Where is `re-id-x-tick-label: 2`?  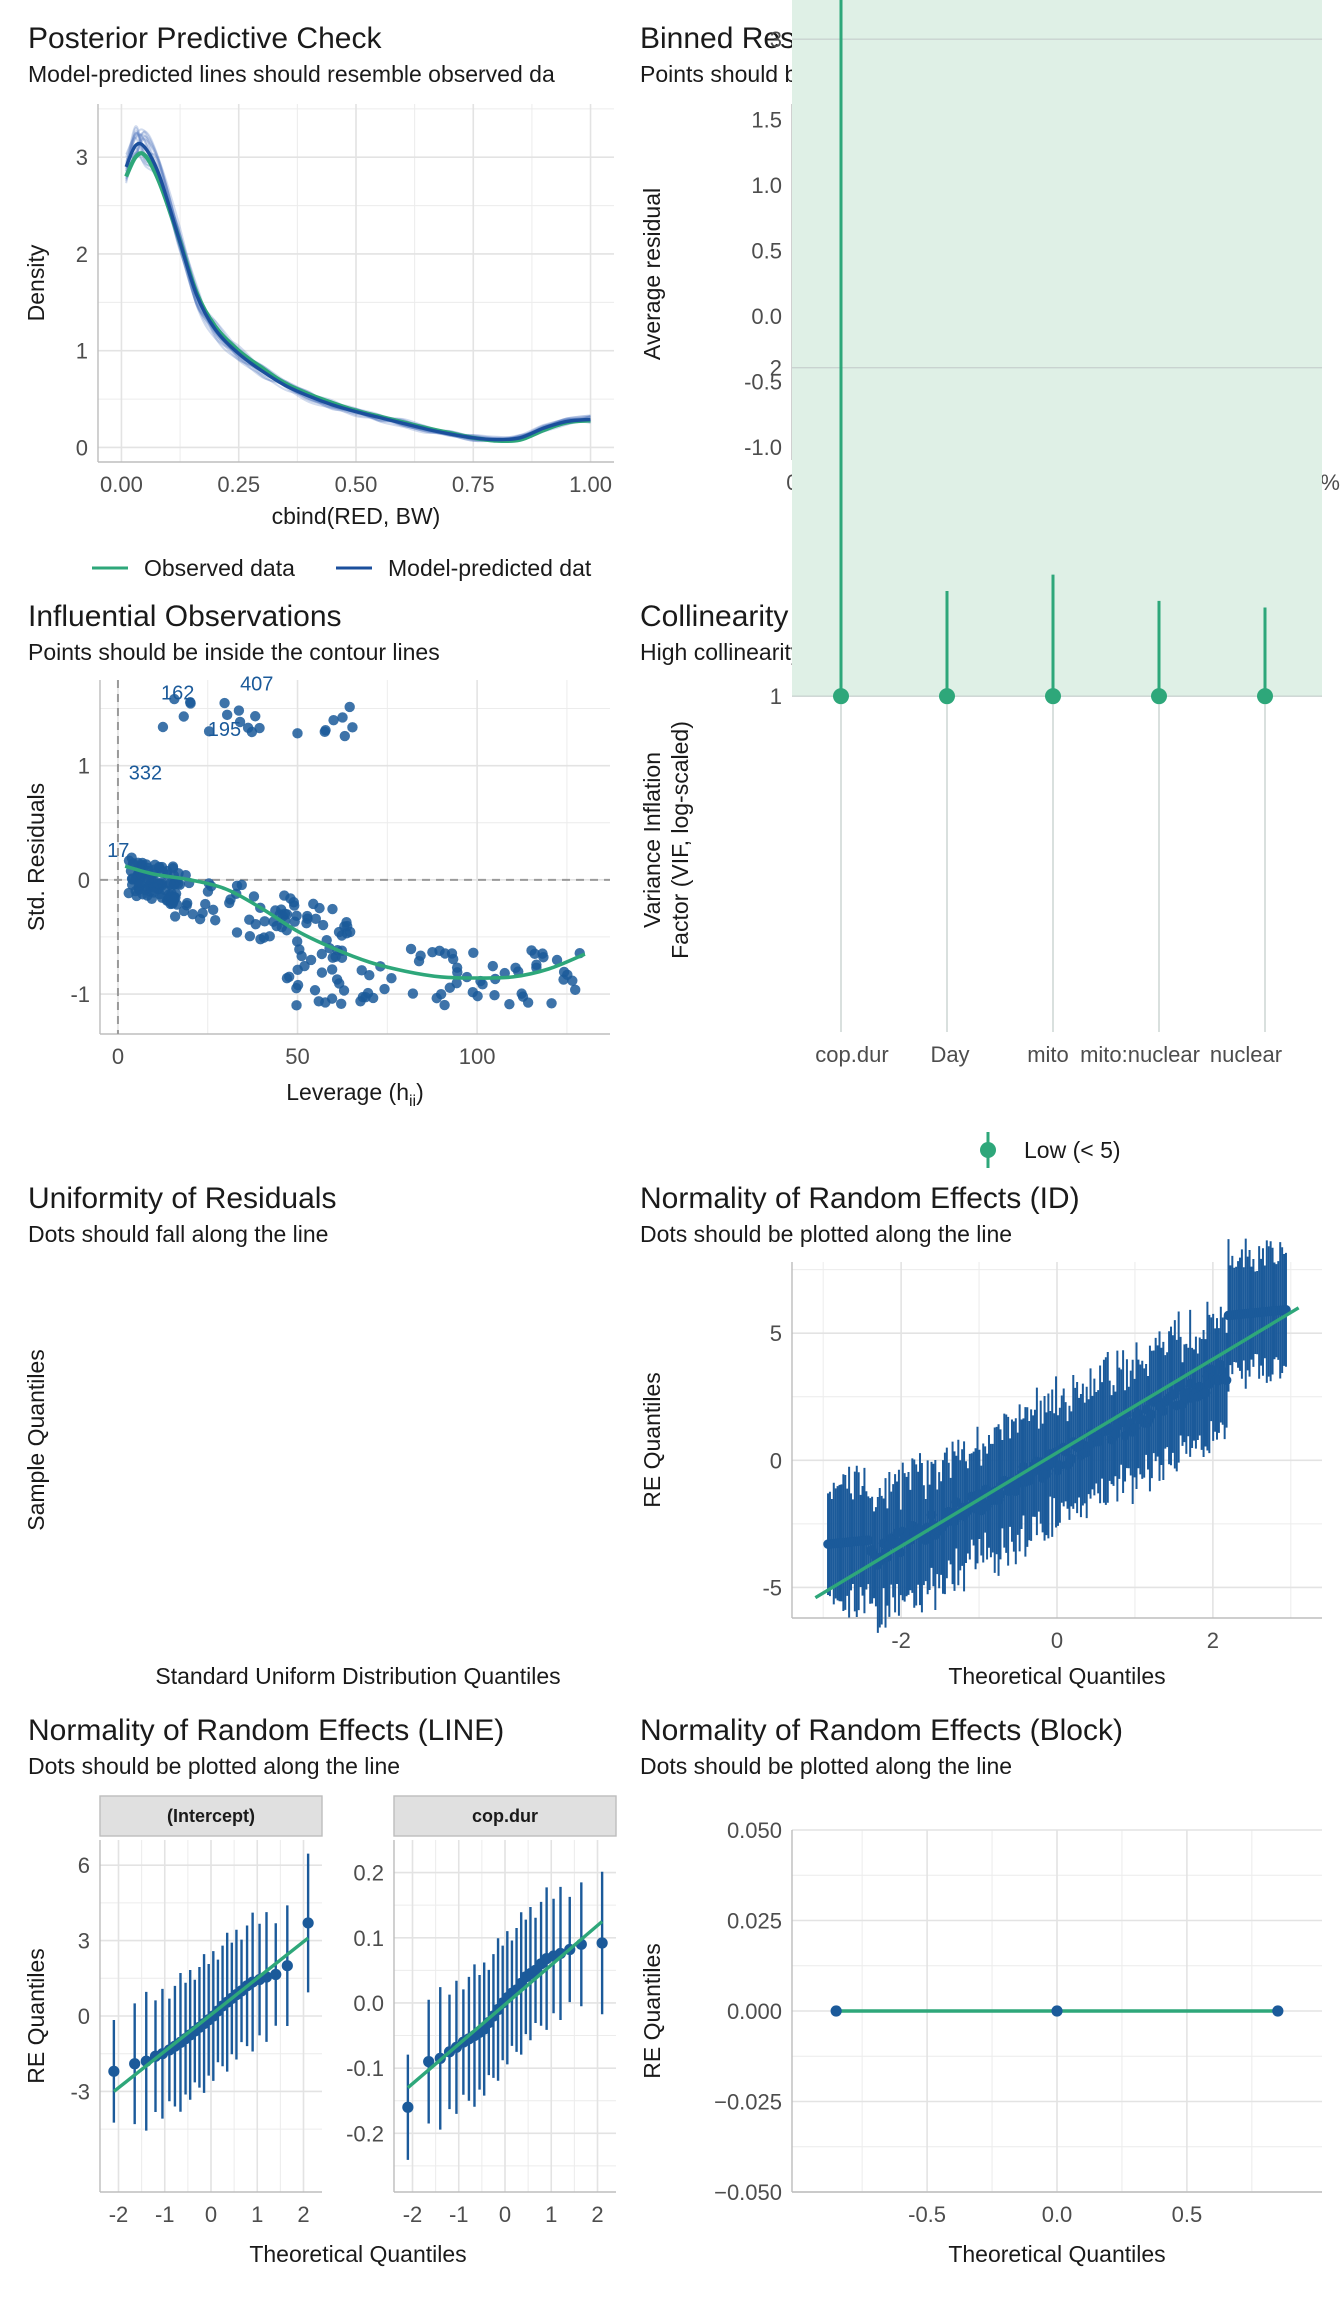
re-id-x-tick-label: 2 is located at coordinates (1213, 1640).